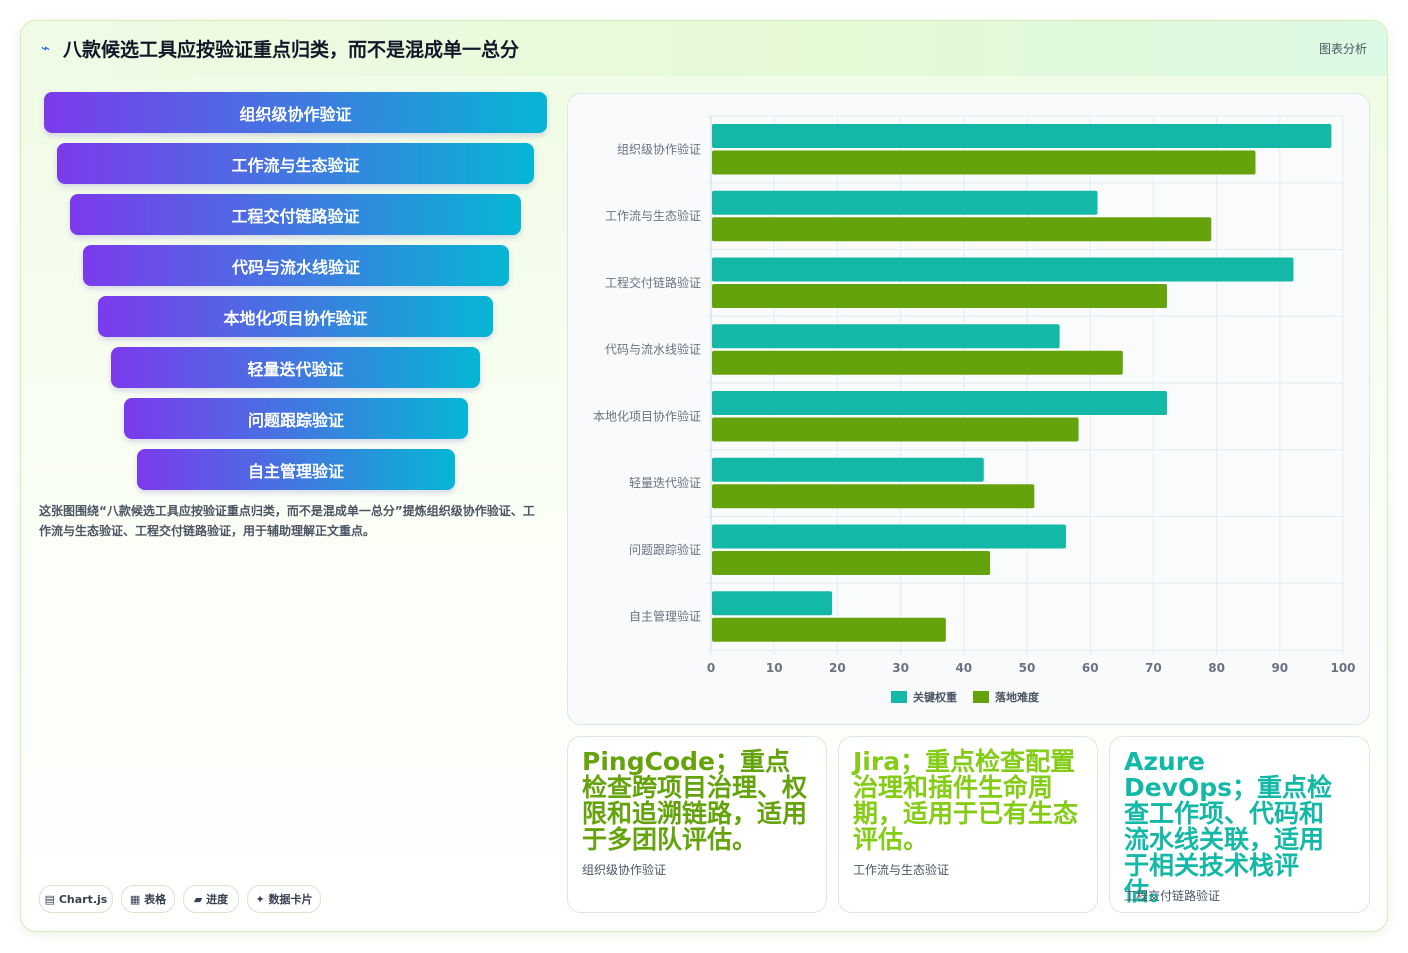 This screenshot has height=953, width=1408. Describe the element at coordinates (704, 48) in the screenshot. I see `header: ⌁ 八款候选工具应按验证重点归类，而不是混成单一总分 图表分析` at that location.